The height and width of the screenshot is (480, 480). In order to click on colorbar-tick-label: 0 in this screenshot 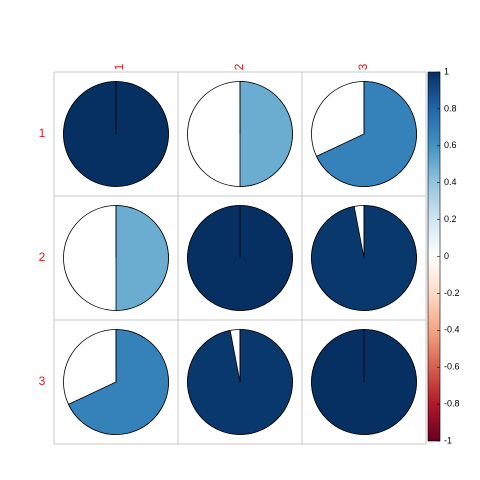, I will do `click(446, 256)`.